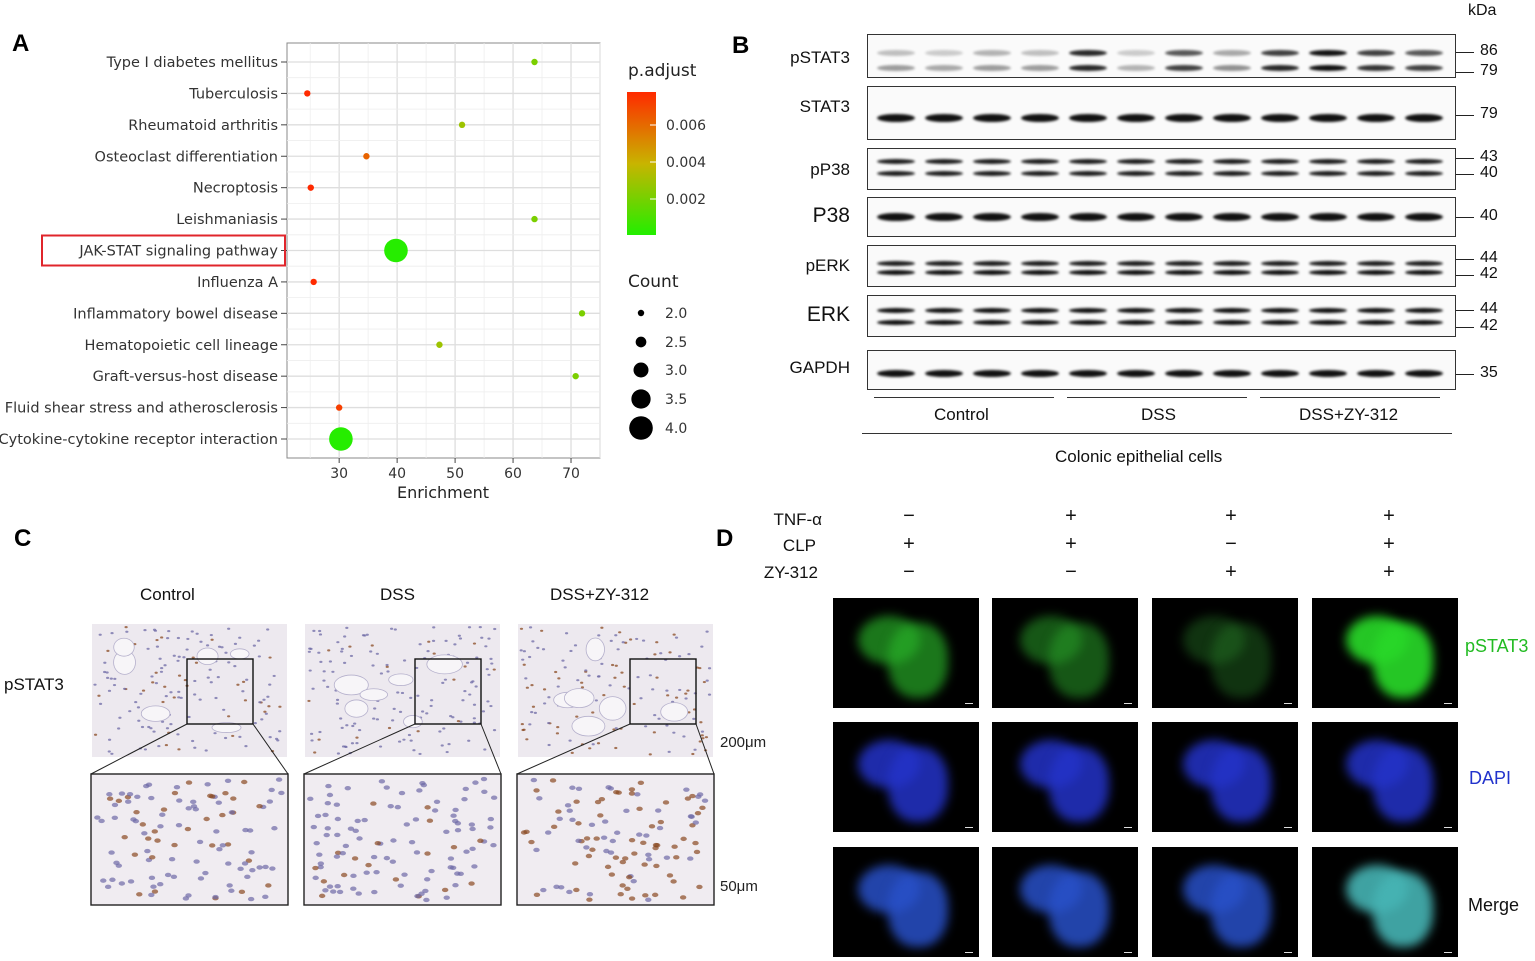 This screenshot has height=961, width=1535. Describe the element at coordinates (21, 43) in the screenshot. I see `panel-label-a: A` at that location.